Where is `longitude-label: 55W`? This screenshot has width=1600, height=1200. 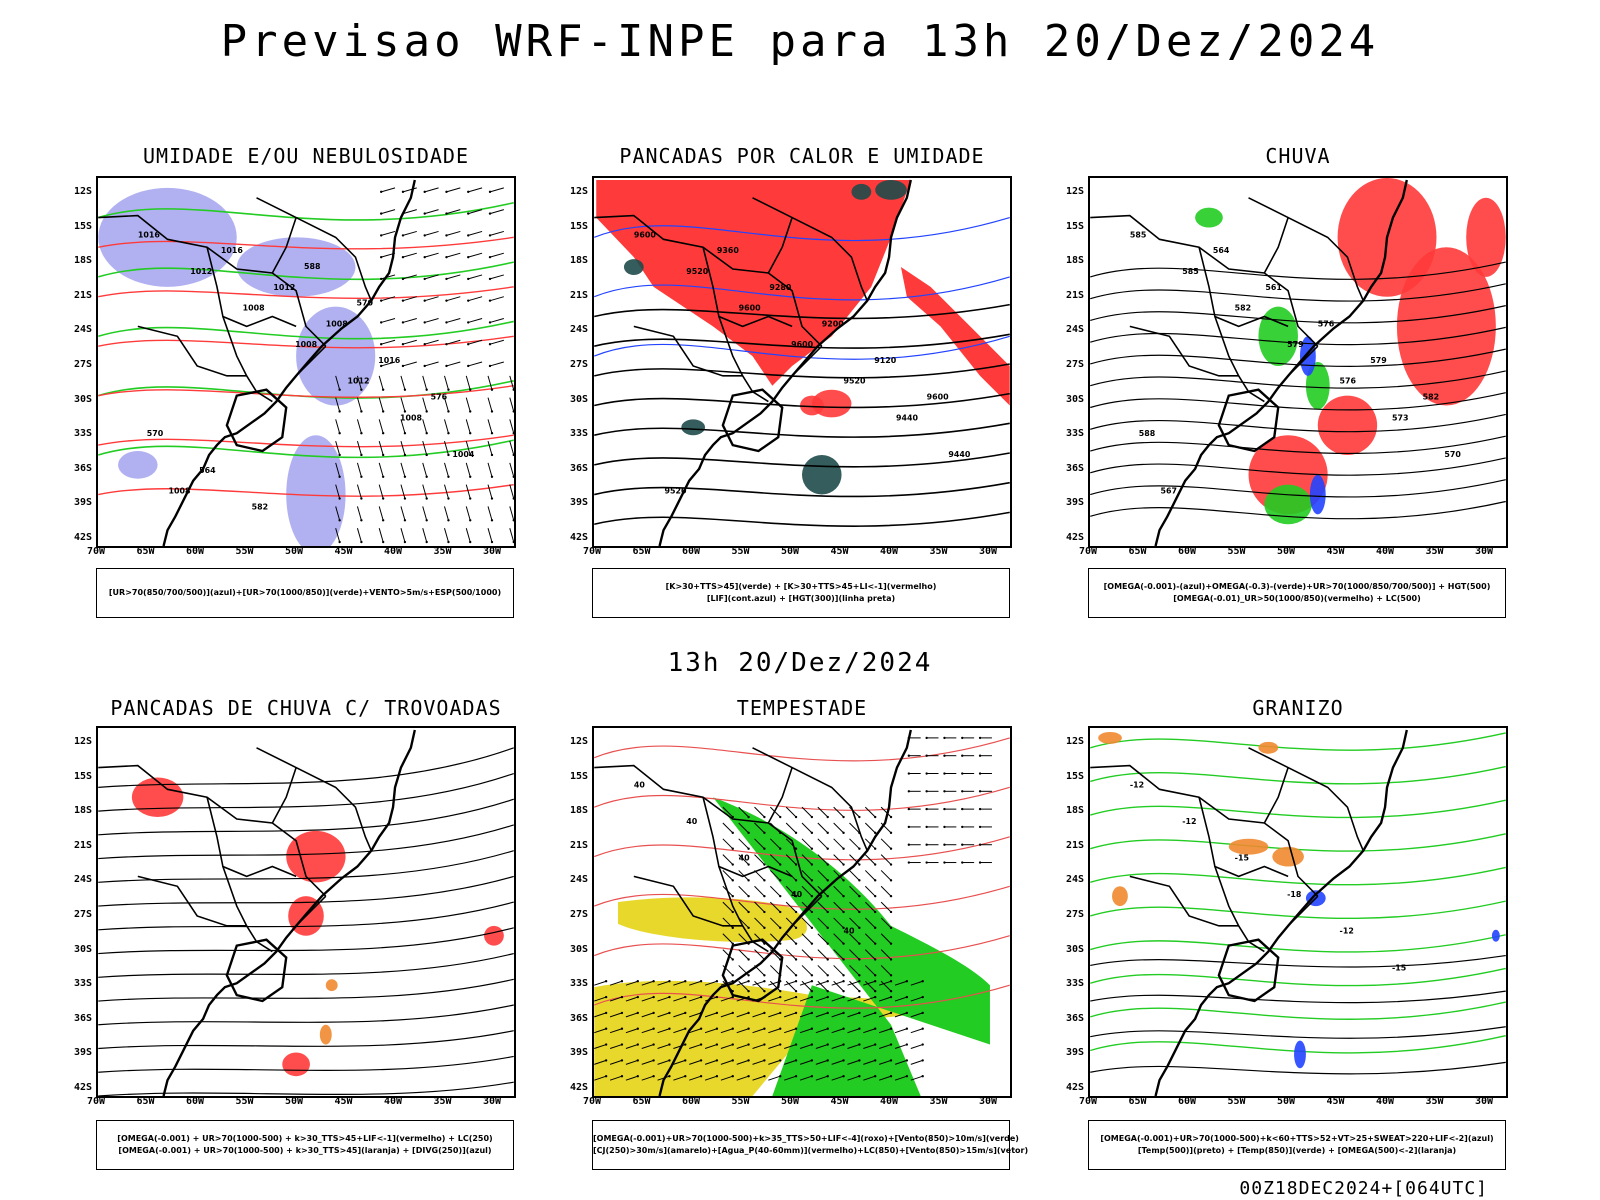
longitude-label: 55W is located at coordinates (1236, 551).